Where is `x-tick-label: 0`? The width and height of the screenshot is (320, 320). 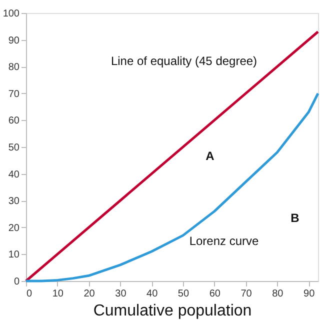
x-tick-label: 0 is located at coordinates (29, 294).